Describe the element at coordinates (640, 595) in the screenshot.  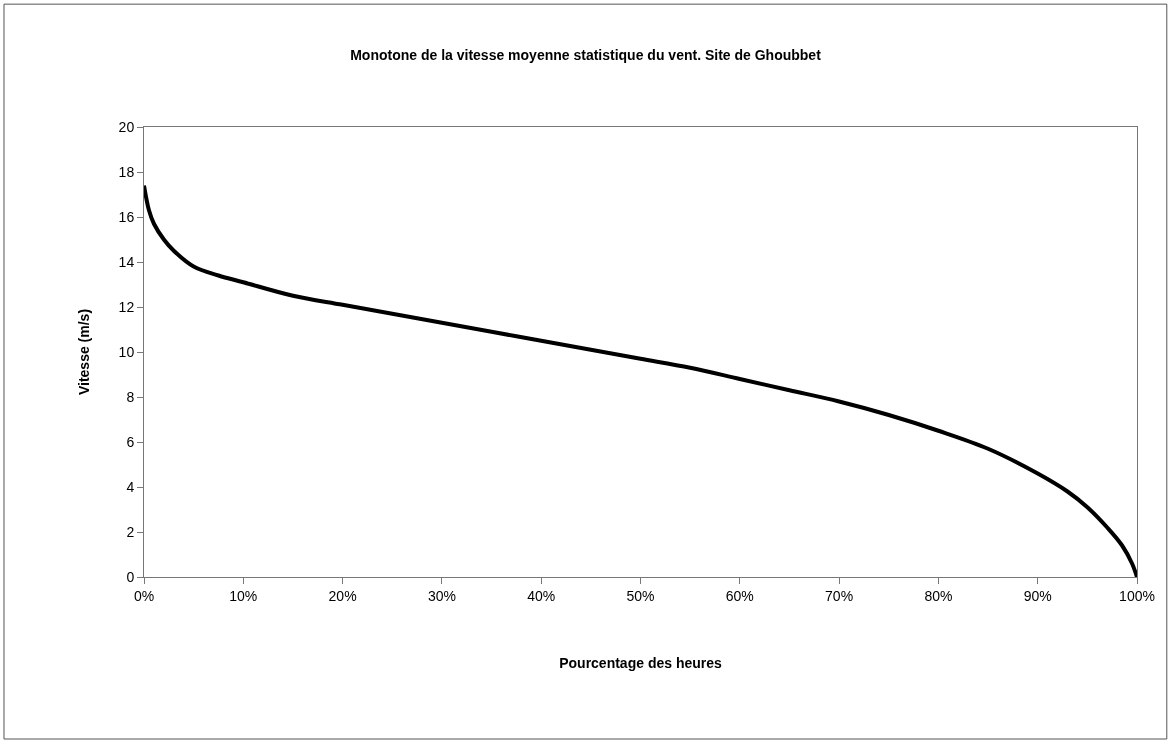
I see `x-tick-label: 50%` at that location.